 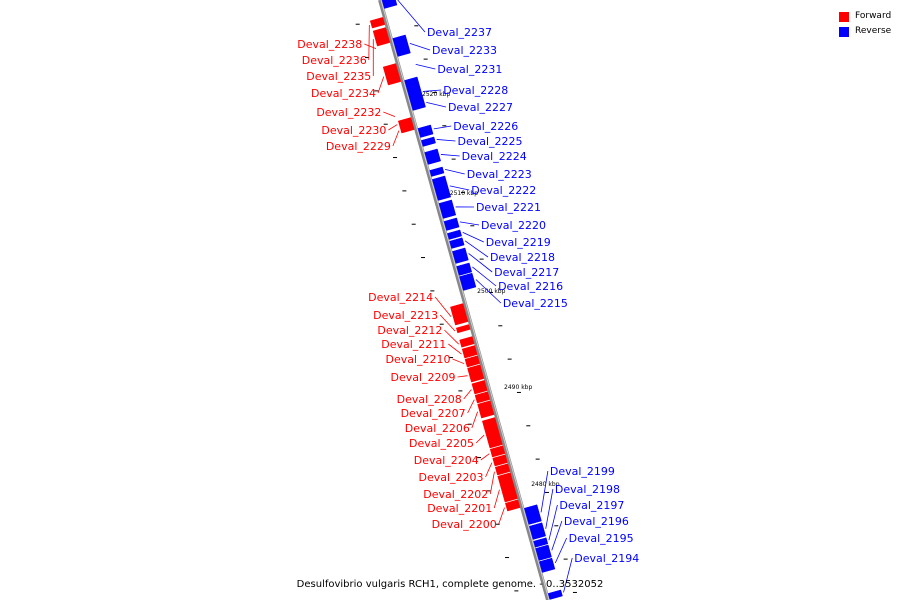 I want to click on legend: Forward Reverse, so click(x=865, y=24).